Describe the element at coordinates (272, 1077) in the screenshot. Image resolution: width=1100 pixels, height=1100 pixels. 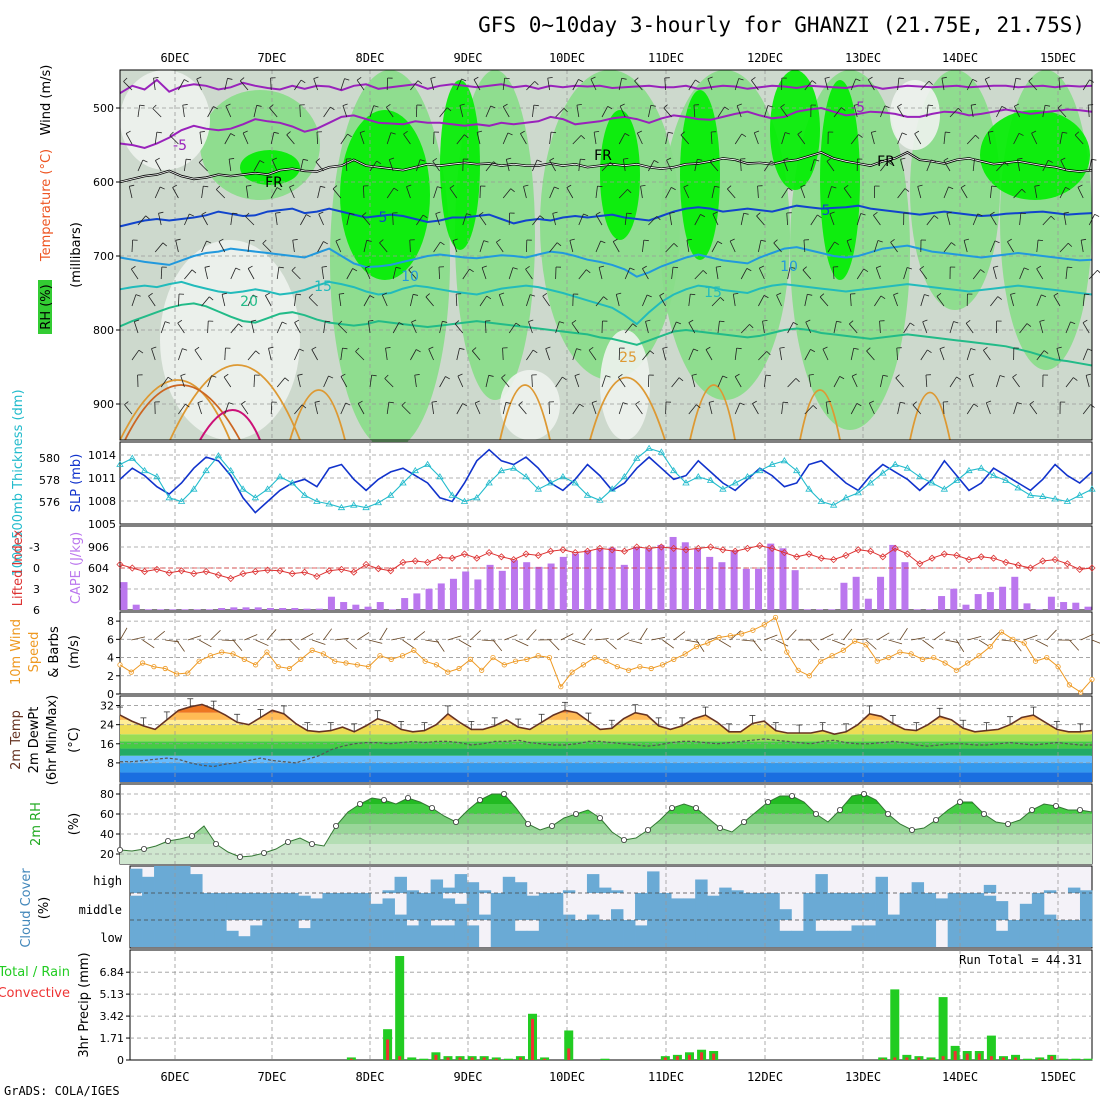
I see `bottom-day-label: 7DEC` at that location.